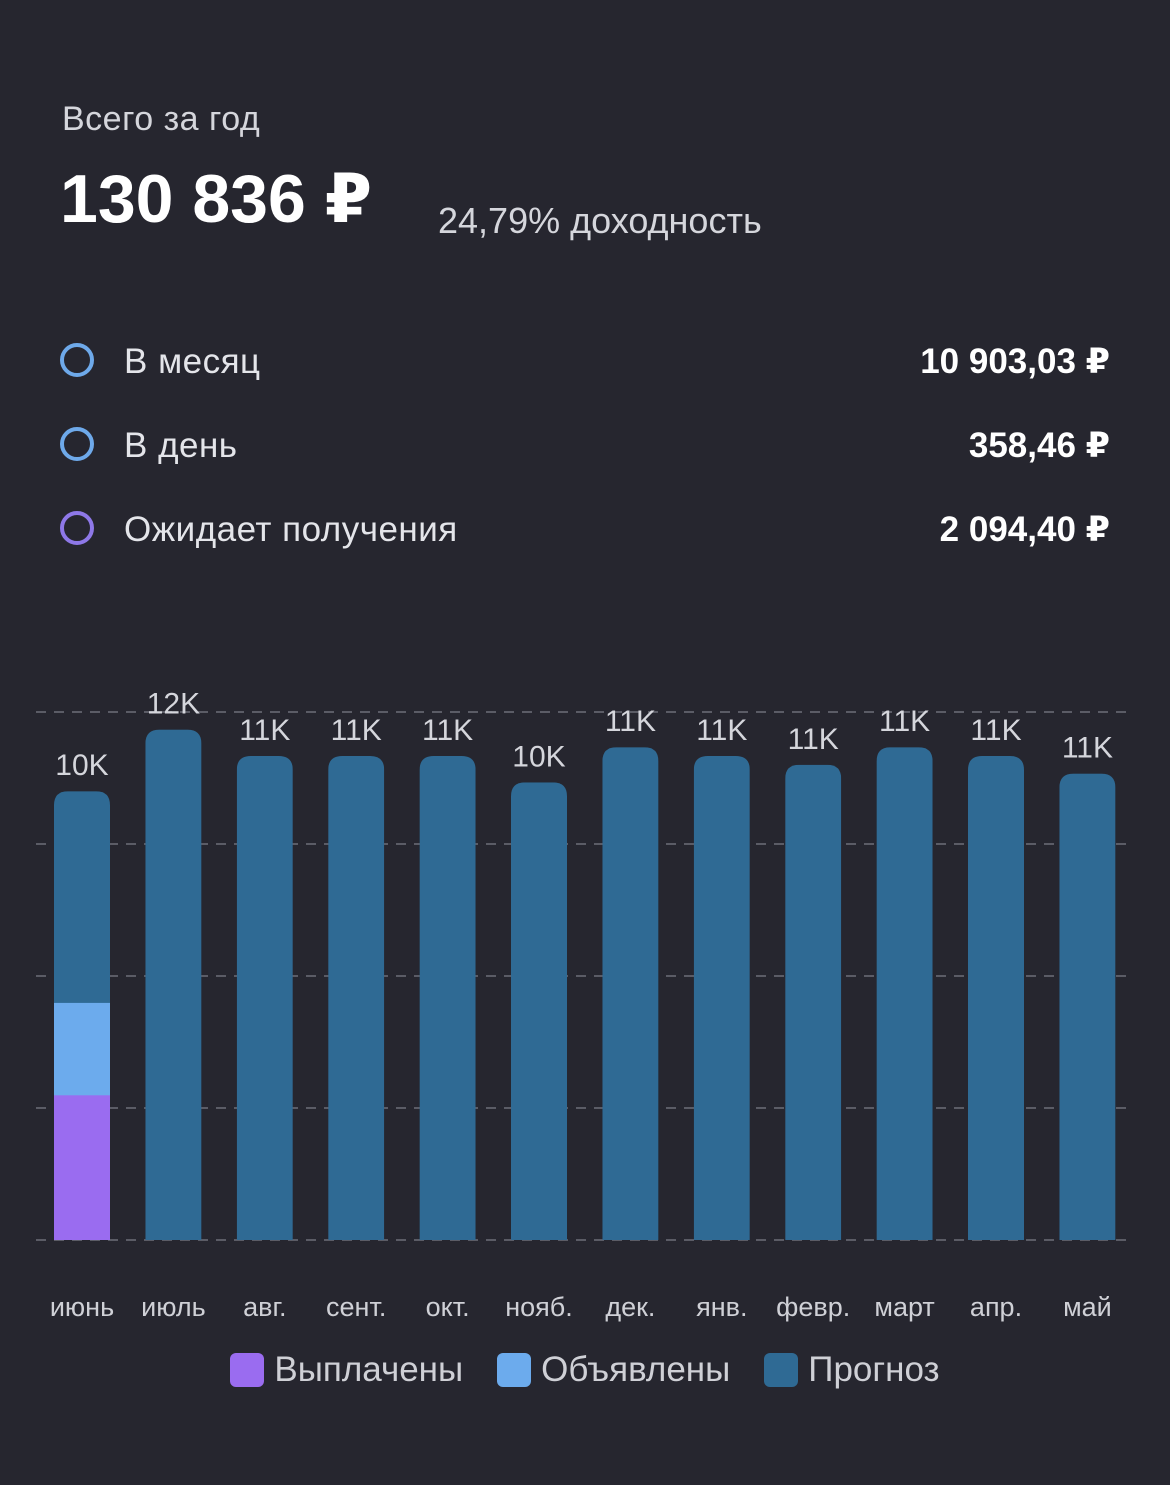  Describe the element at coordinates (585, 447) in the screenshot. I see `stat-row-day: В день 358,46 ₽` at that location.